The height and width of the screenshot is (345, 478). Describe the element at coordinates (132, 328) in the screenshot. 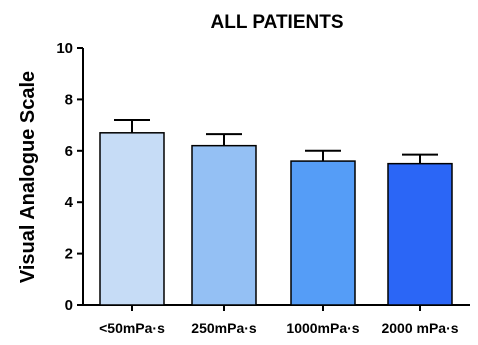

I see `x-category-label: <50mPa·s` at that location.